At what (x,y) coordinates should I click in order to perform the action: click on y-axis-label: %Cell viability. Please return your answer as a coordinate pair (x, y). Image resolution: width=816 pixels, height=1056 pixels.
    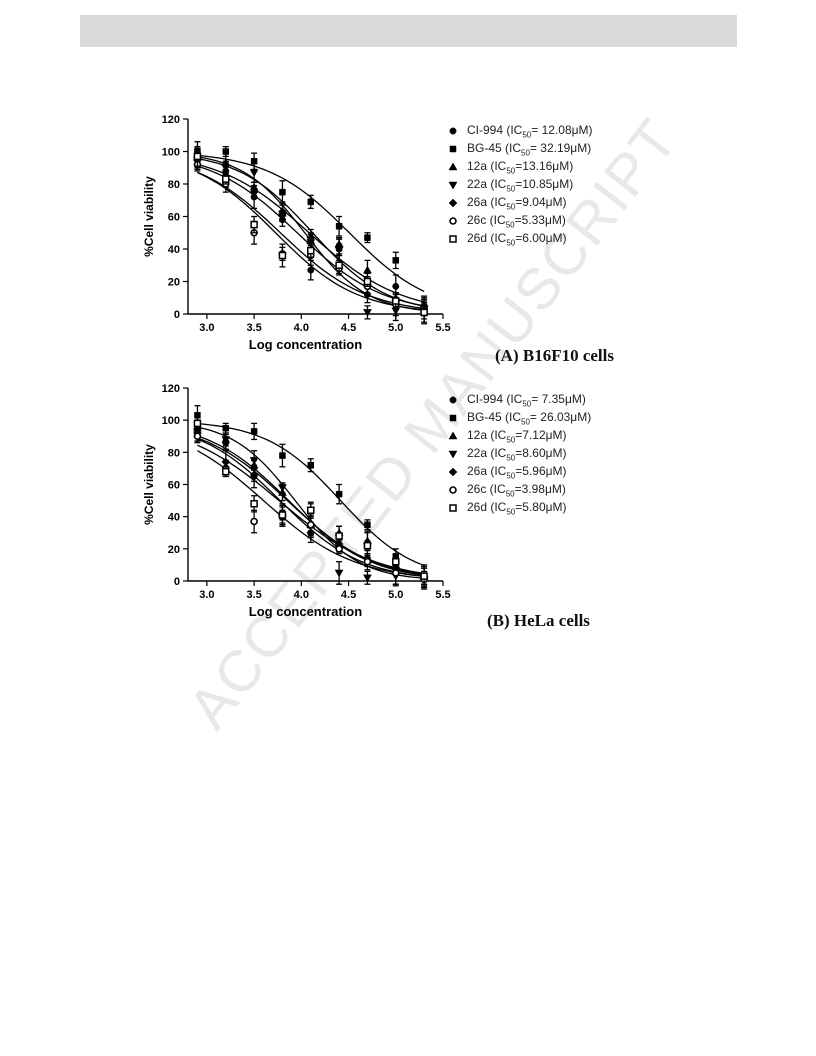
    Looking at the image, I should click on (149, 484).